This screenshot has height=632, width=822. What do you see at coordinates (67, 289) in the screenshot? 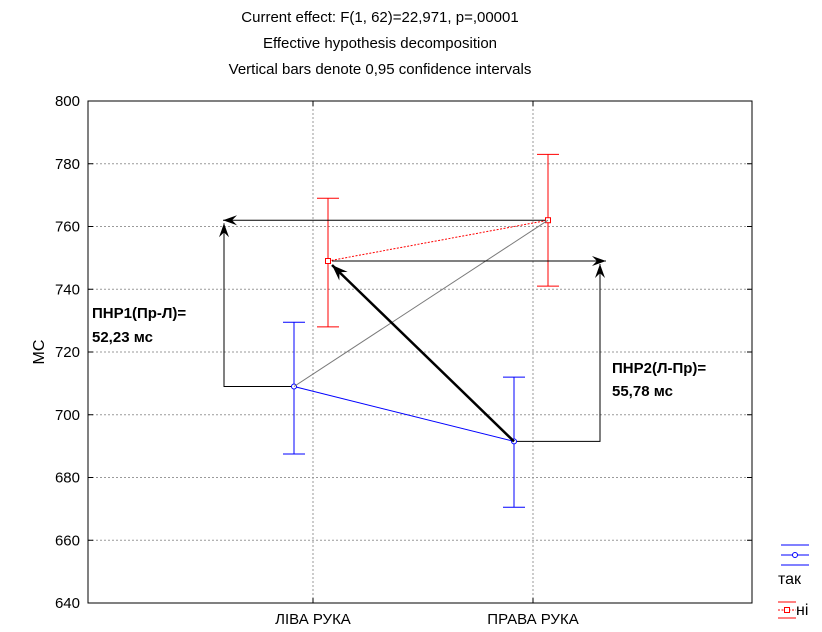
I see `y-tick-label: 740` at bounding box center [67, 289].